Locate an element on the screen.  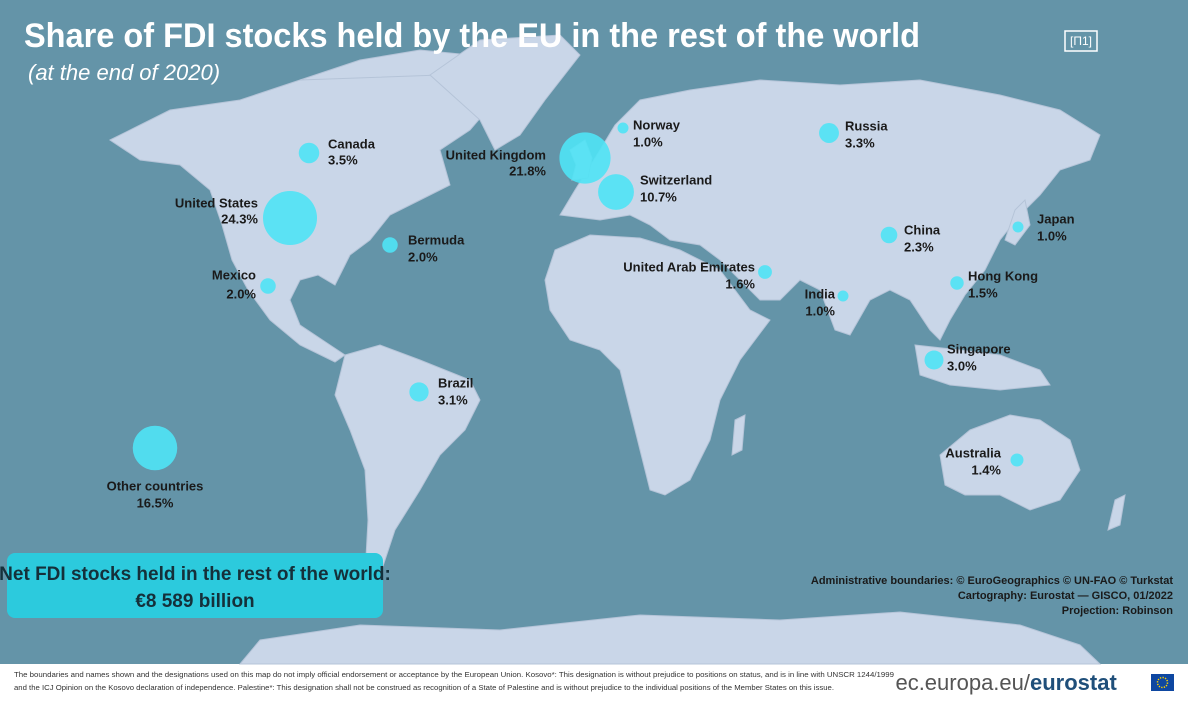
country-name: United Kingdom is located at coordinates (496, 154).